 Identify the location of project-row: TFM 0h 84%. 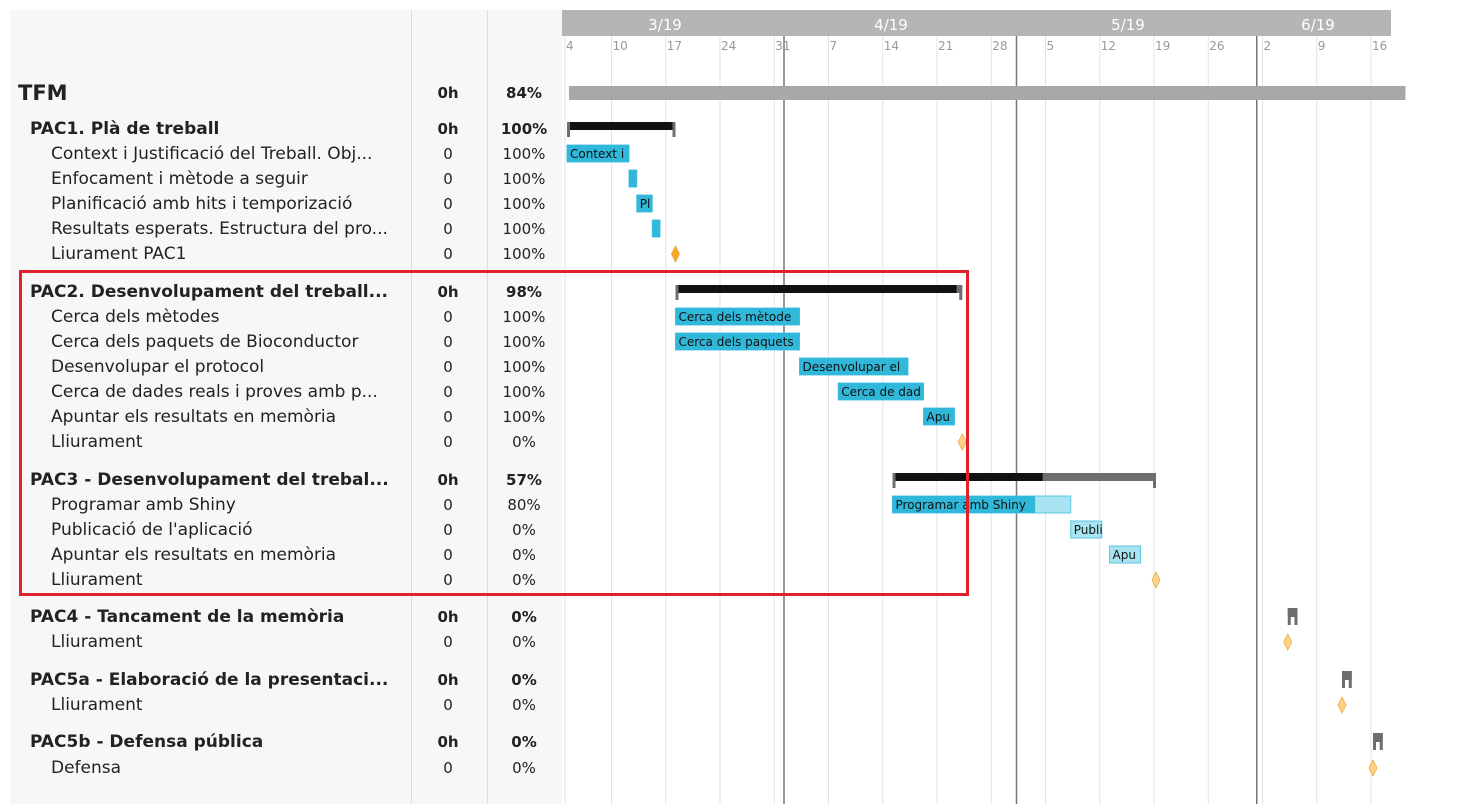
(286, 93).